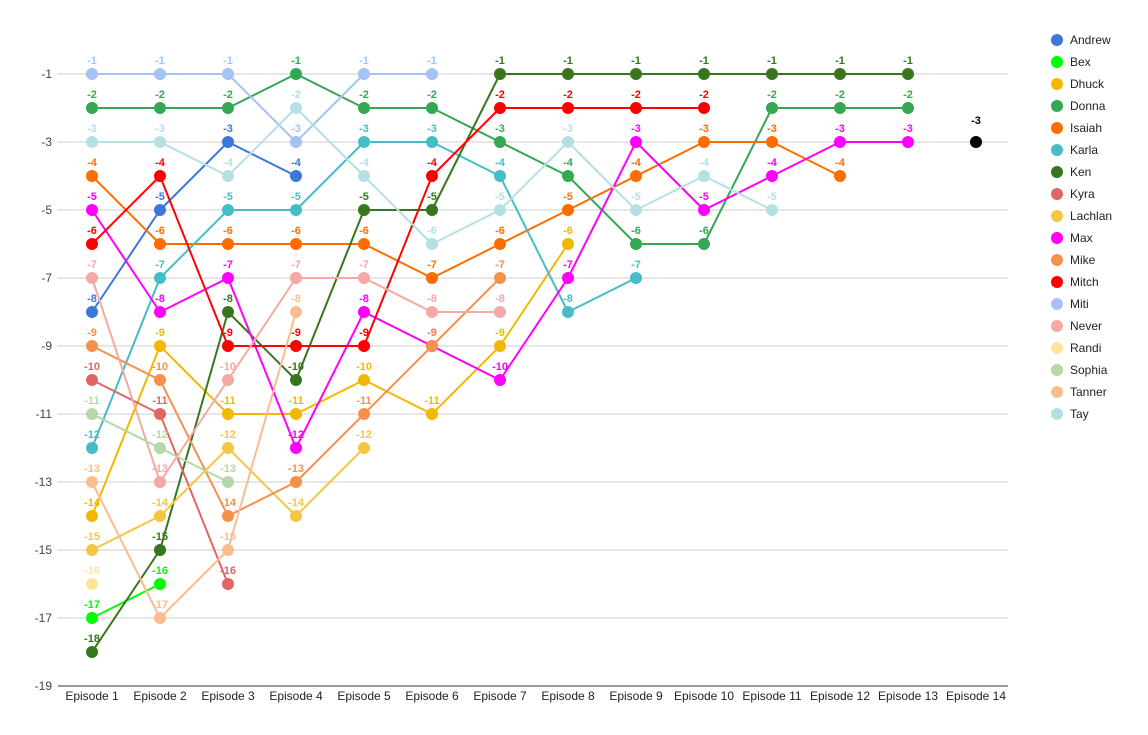 Image resolution: width=1148 pixels, height=735 pixels. What do you see at coordinates (296, 142) in the screenshot?
I see `data-point-miti` at bounding box center [296, 142].